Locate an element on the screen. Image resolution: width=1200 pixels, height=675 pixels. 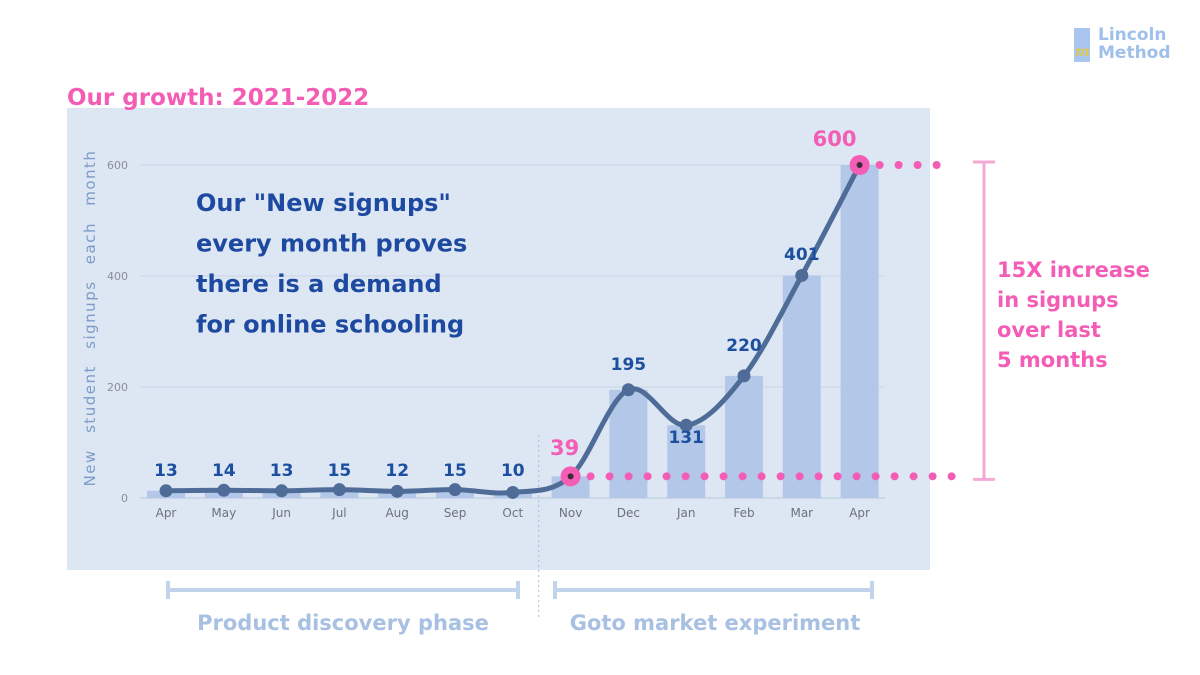
data-label: 10 is located at coordinates (513, 471).